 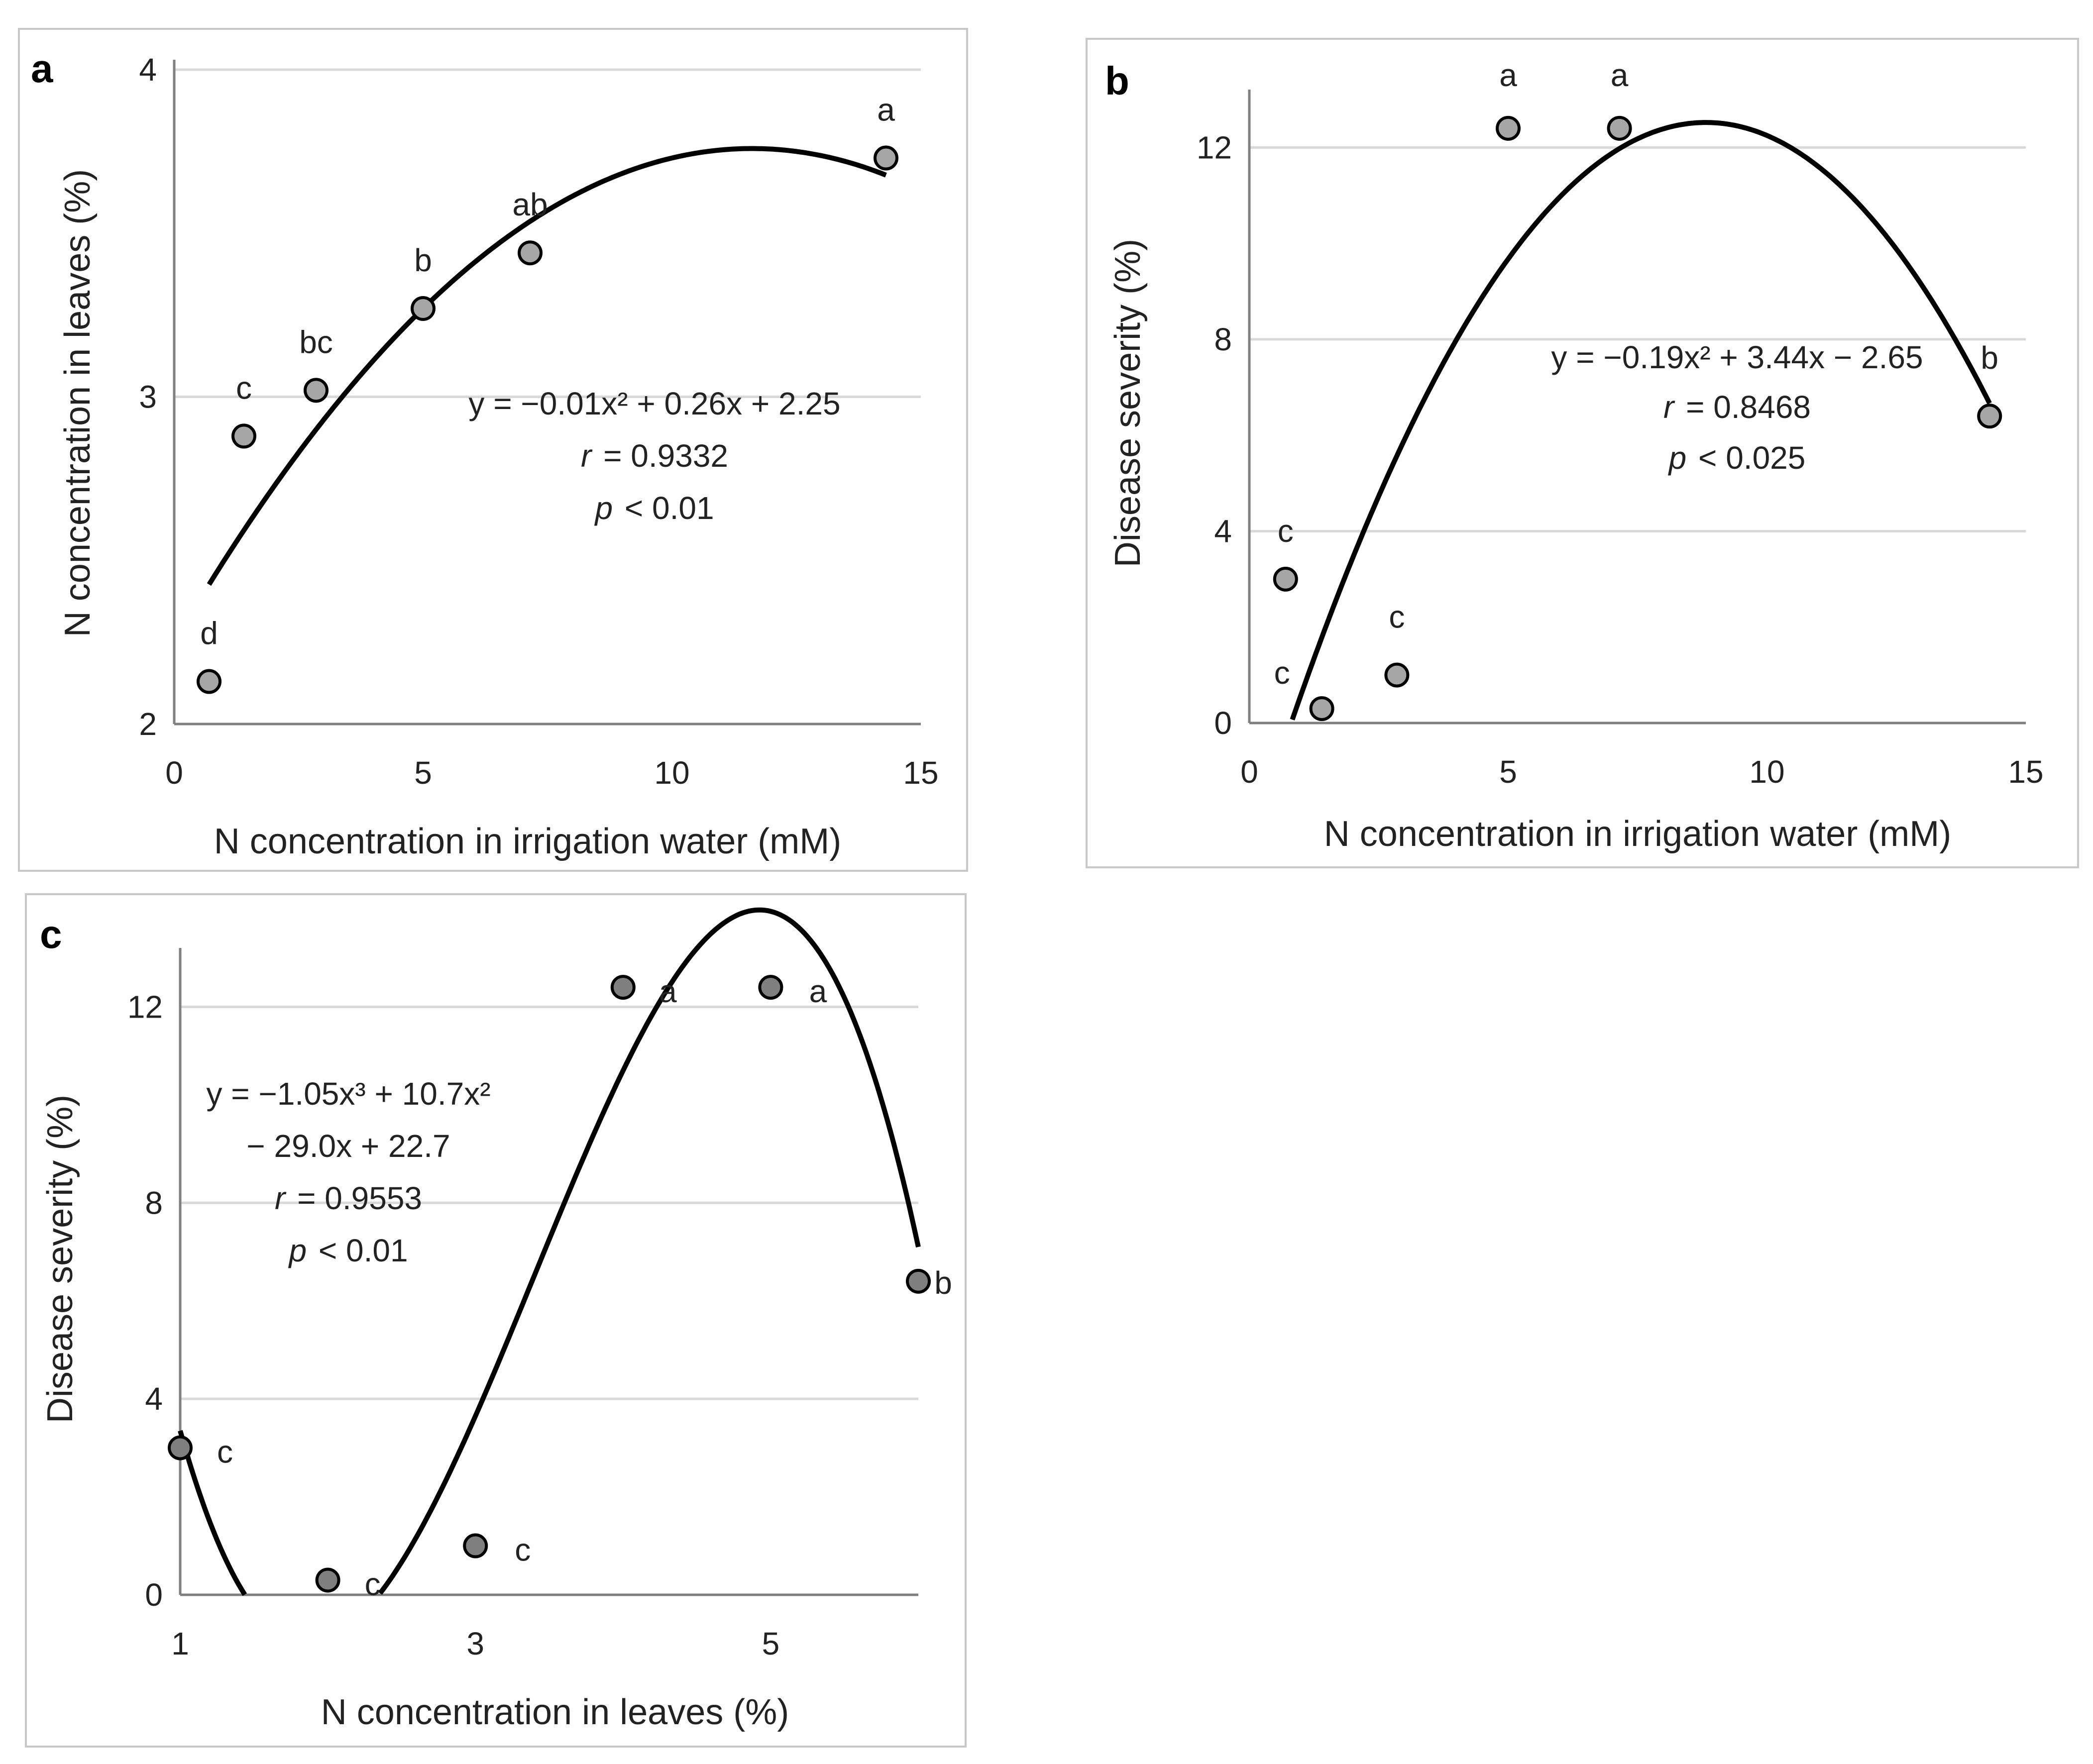 What do you see at coordinates (771, 1643) in the screenshot?
I see `panel-c-x-tick-label: 5` at bounding box center [771, 1643].